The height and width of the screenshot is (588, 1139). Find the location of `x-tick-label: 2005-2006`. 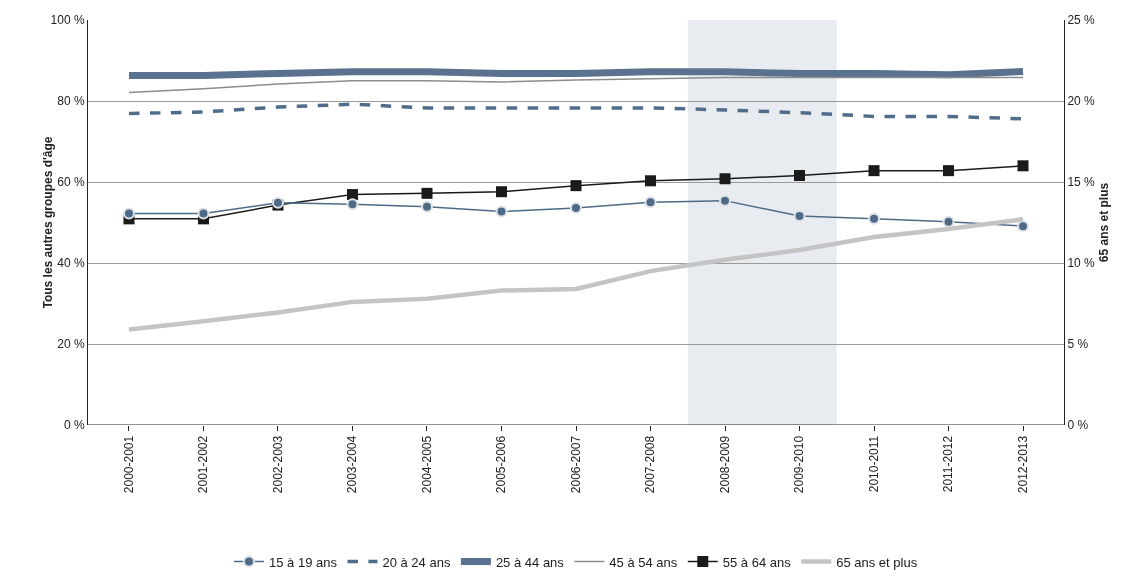

x-tick-label: 2005-2006 is located at coordinates (501, 464).